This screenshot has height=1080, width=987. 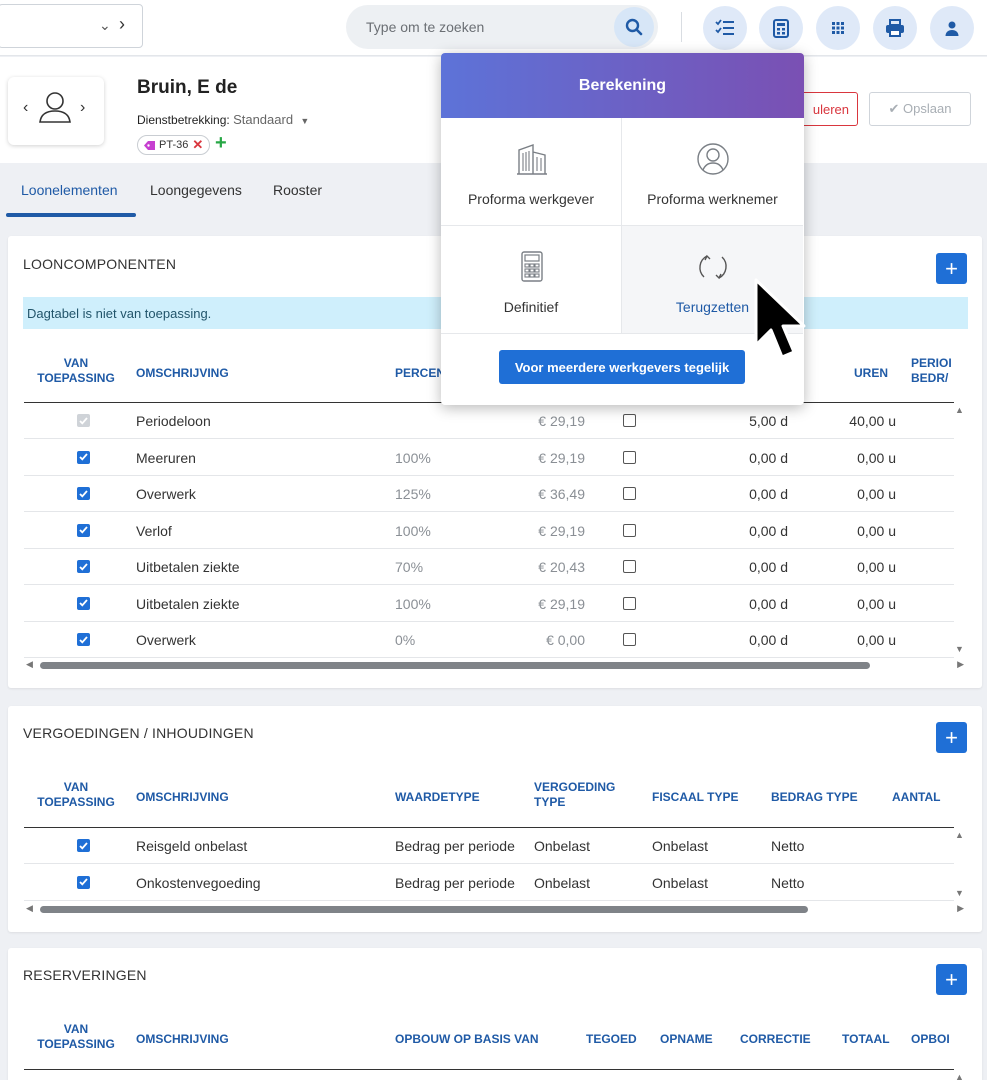 I want to click on refresh-icon, so click(x=713, y=267).